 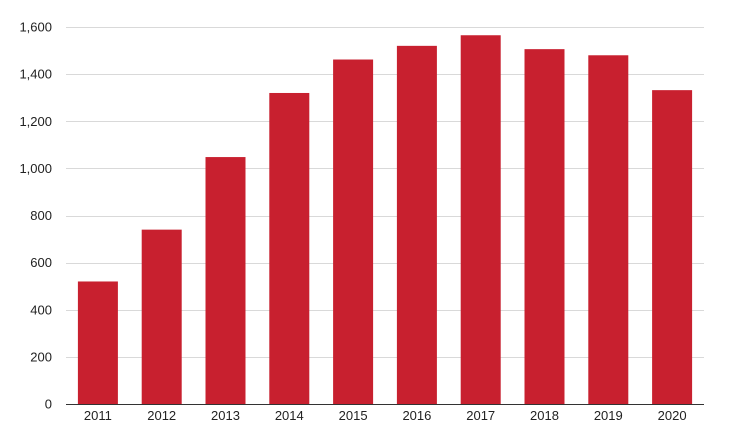 I want to click on y-tick-label: 0, so click(x=48, y=404).